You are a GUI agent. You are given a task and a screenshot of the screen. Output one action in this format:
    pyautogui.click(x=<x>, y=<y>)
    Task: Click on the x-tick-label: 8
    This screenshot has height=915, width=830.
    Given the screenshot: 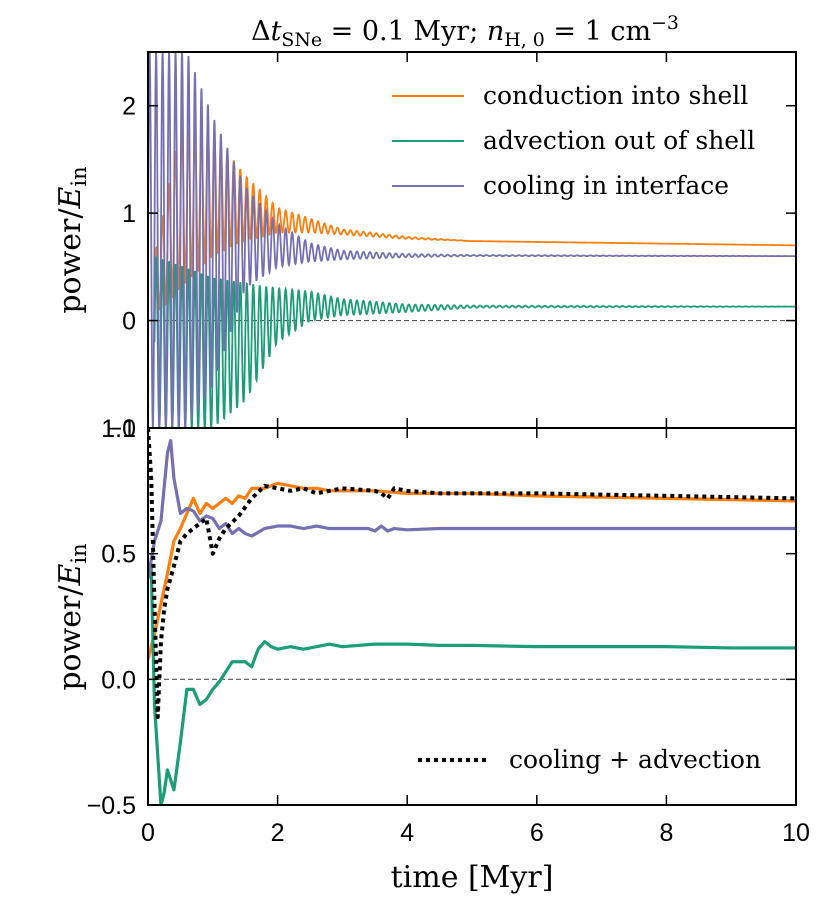 What is the action you would take?
    pyautogui.click(x=666, y=833)
    